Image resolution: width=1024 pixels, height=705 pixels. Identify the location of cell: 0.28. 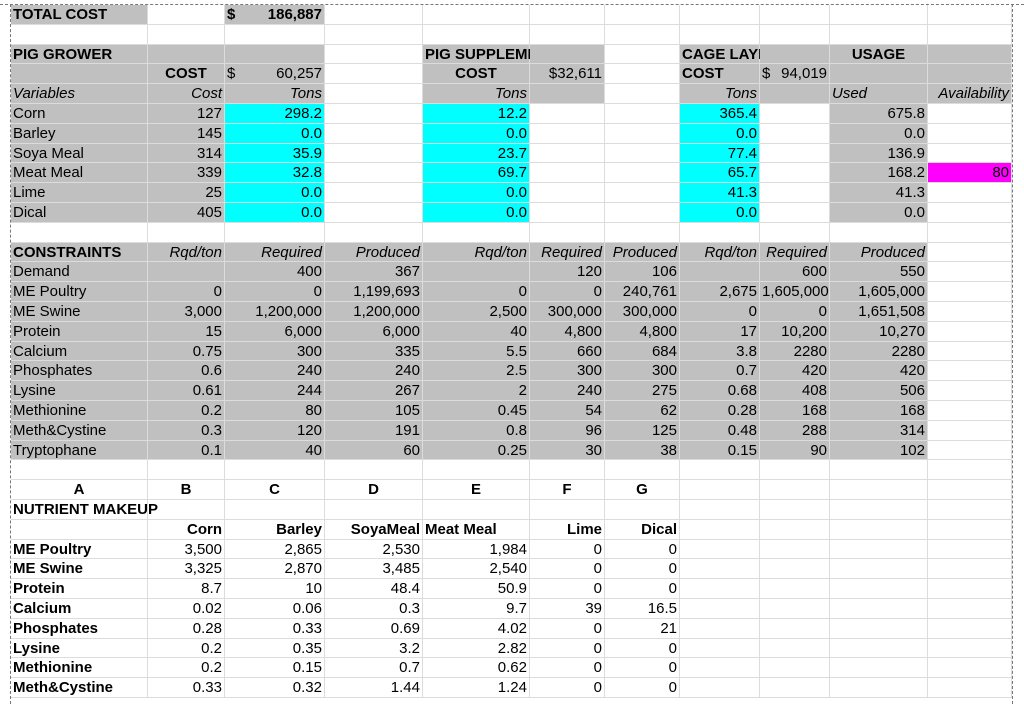
(720, 411).